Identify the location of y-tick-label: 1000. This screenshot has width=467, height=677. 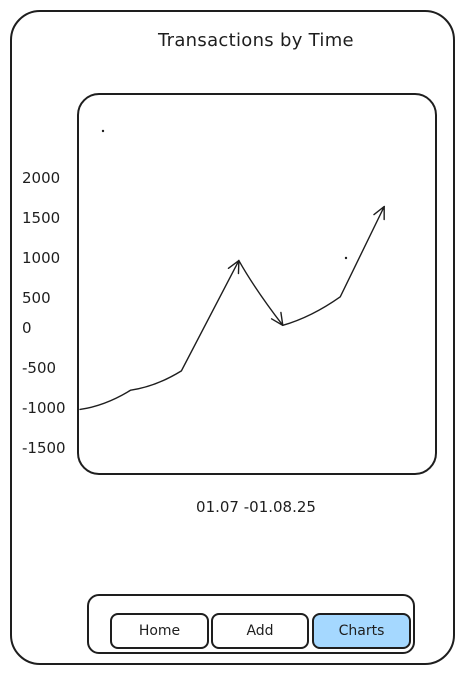
(41, 258).